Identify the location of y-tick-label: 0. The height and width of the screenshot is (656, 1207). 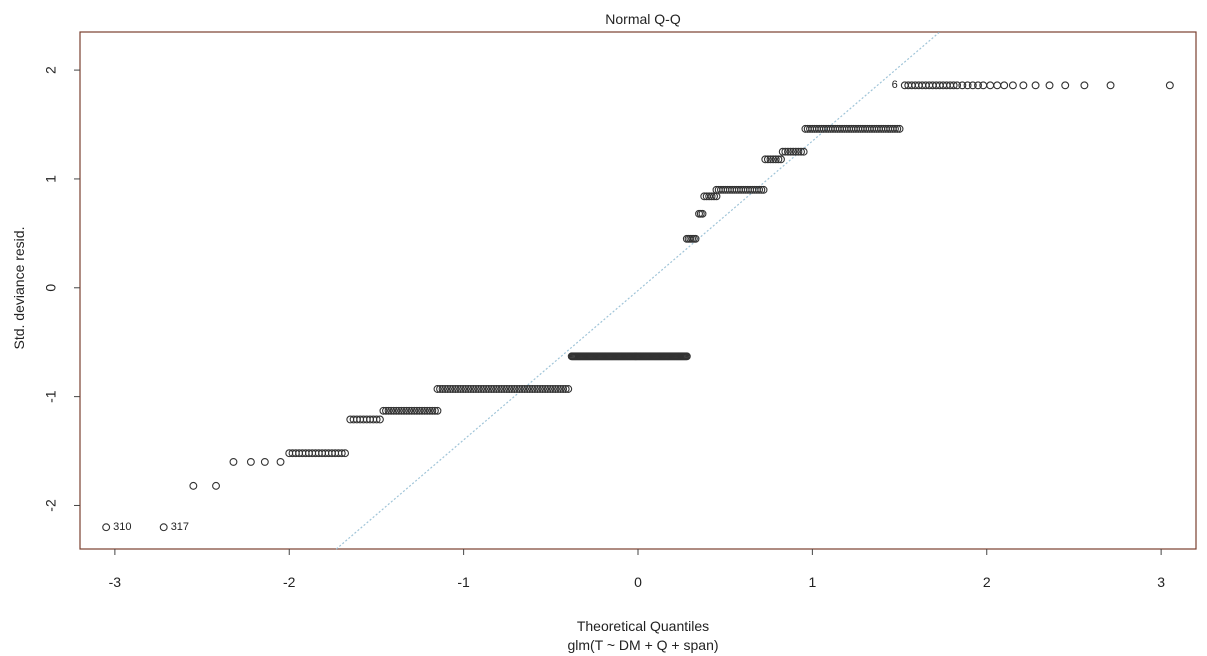
(51, 288).